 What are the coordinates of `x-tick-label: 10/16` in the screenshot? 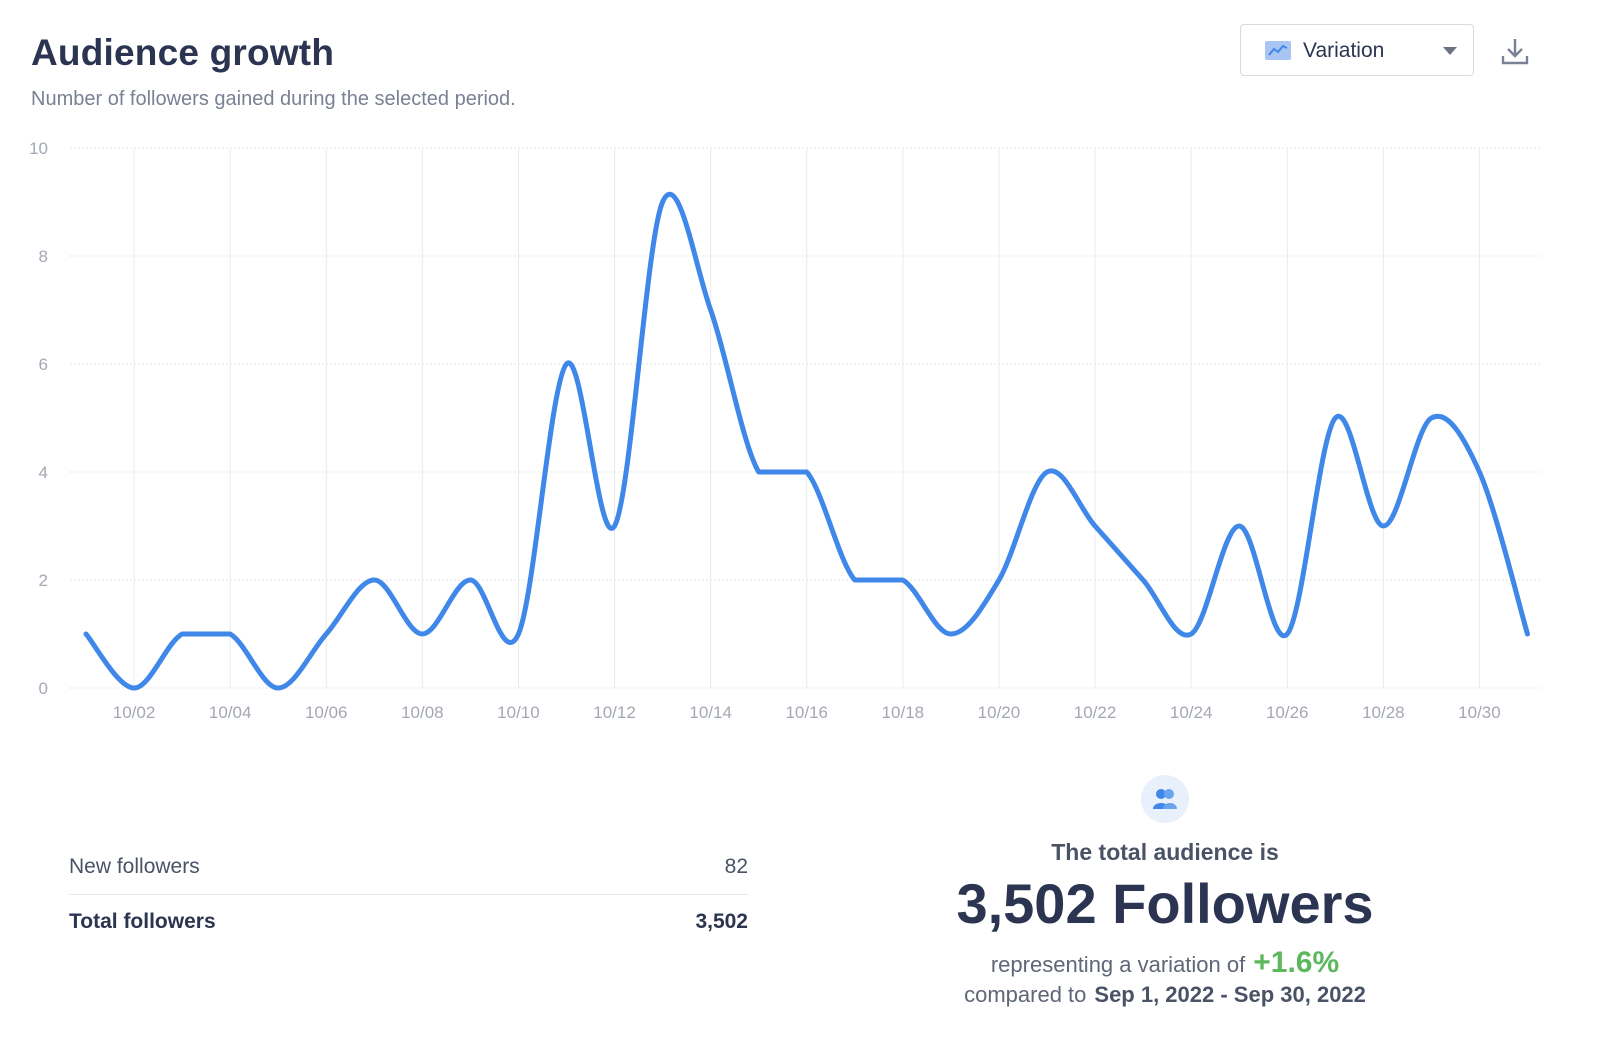 It's located at (806, 712).